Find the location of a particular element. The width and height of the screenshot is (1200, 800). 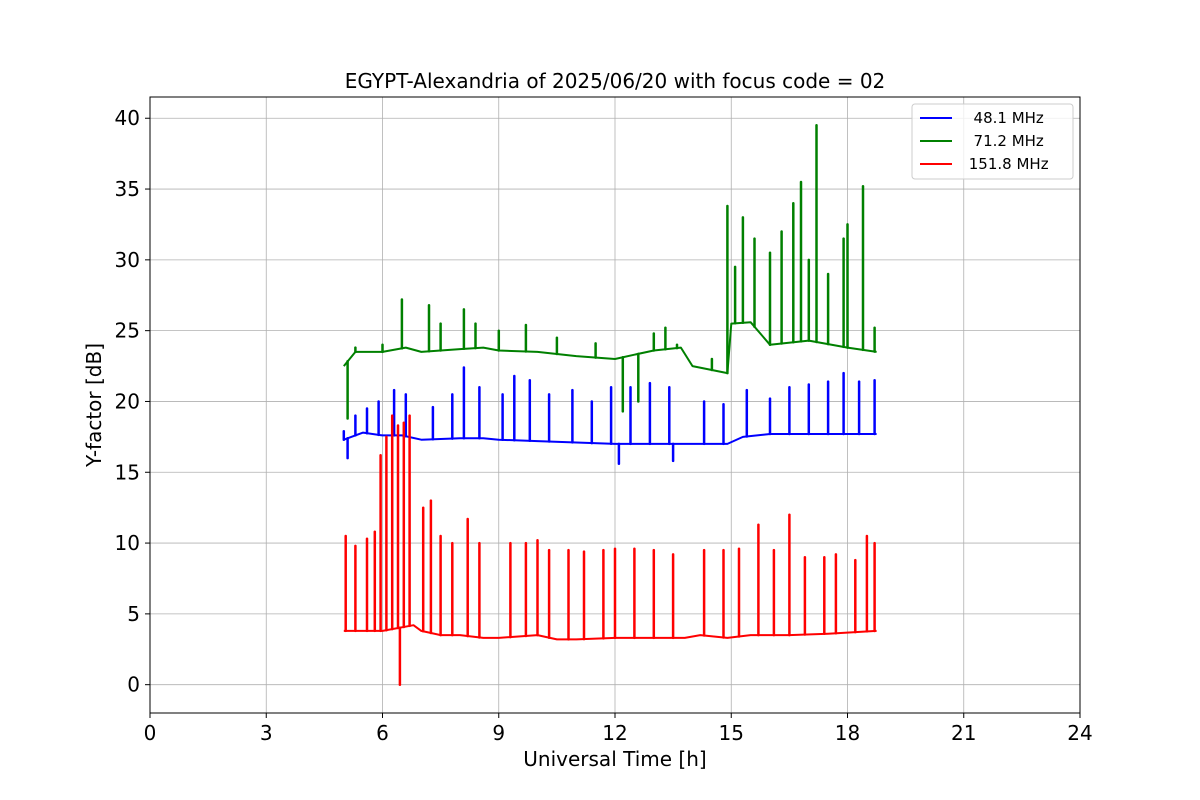

x-tick-label: 3 is located at coordinates (266, 733).